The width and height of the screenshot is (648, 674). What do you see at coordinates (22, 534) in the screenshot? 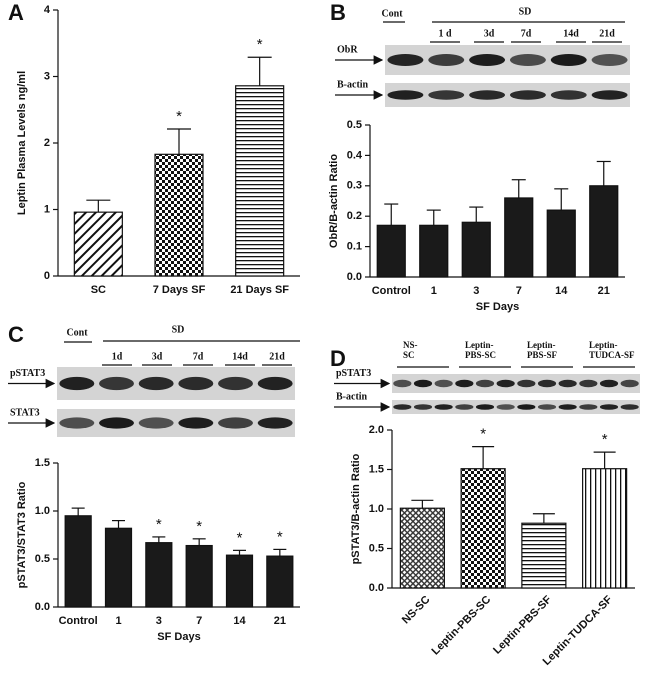
I see `y-axis-label: pSTAT3/STAT3 Ratio` at bounding box center [22, 534].